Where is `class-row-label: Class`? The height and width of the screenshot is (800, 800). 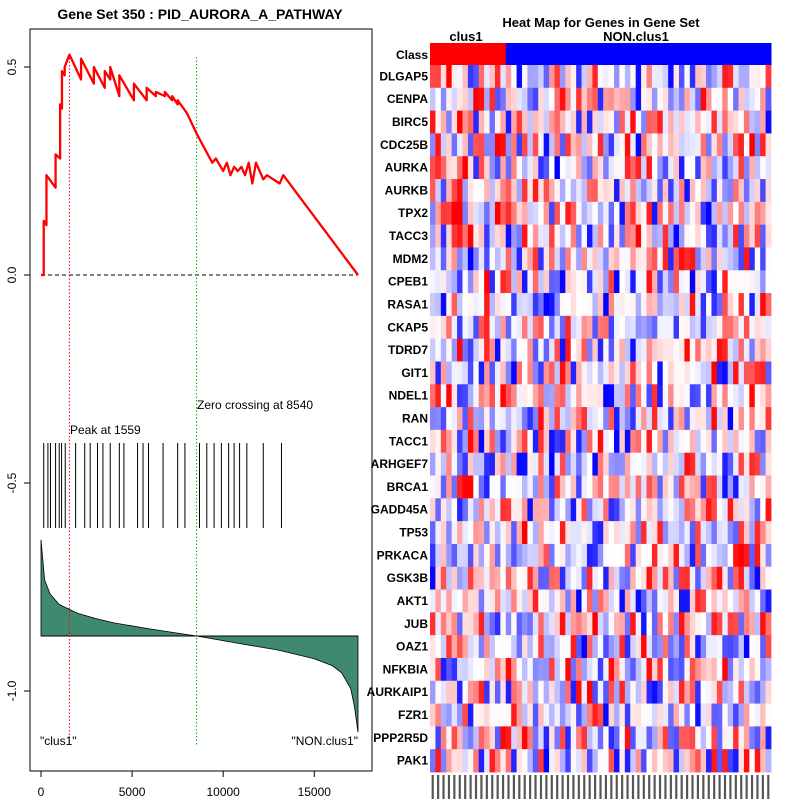 class-row-label: Class is located at coordinates (412, 55).